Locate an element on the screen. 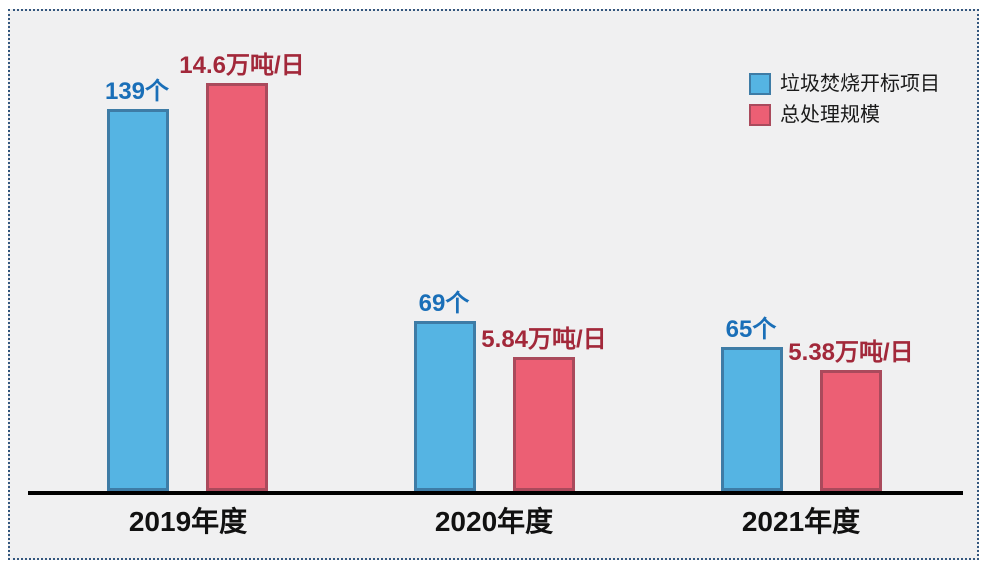 This screenshot has height=575, width=992. chart-legend: 垃圾焚烧开标项目 总处理规模 is located at coordinates (844, 104).